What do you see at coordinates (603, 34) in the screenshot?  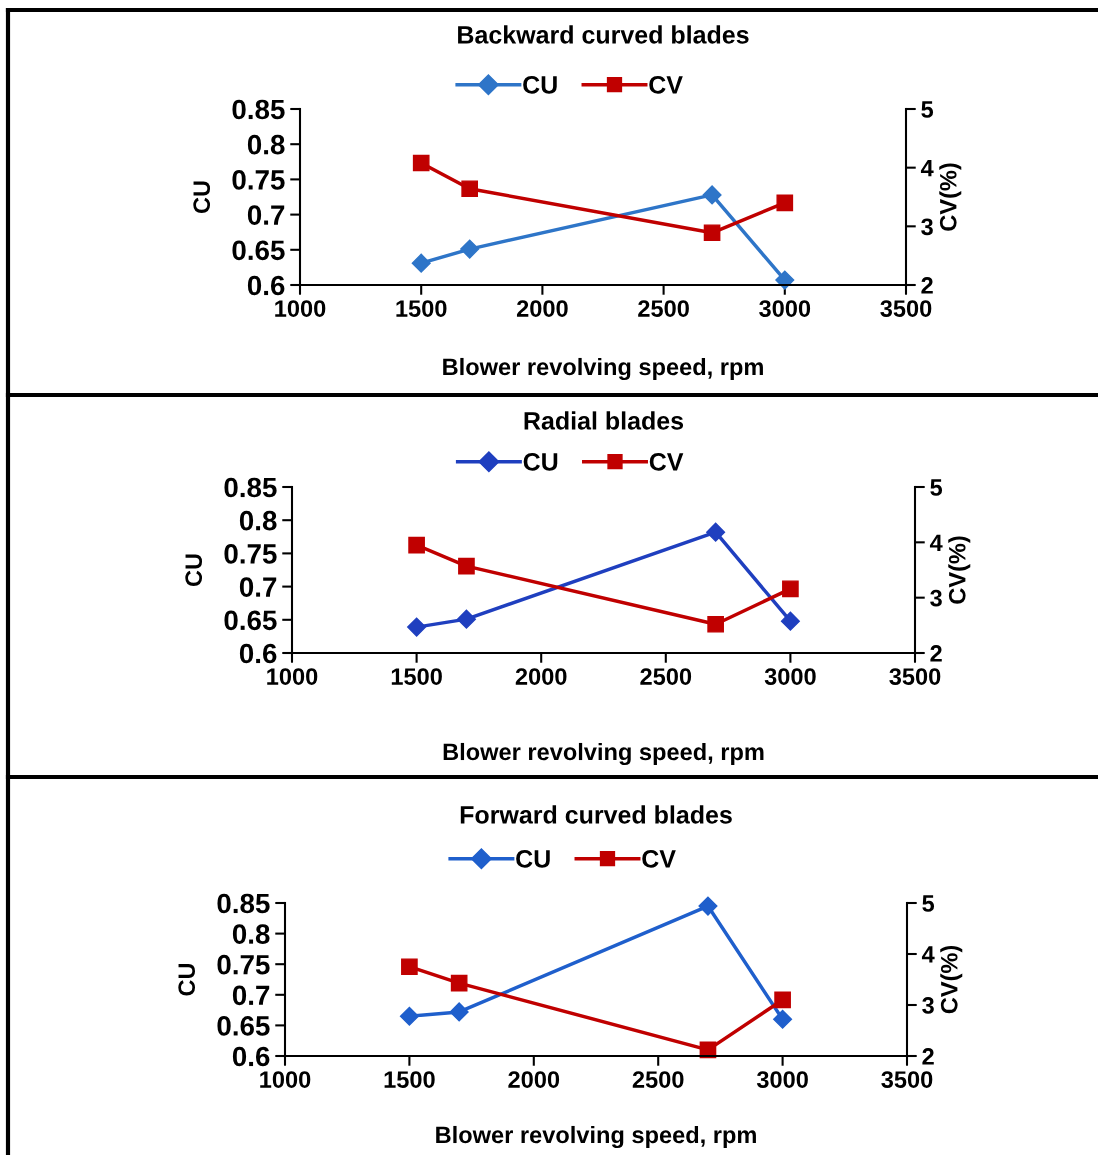 I see `chart-title: Backward curved blades` at bounding box center [603, 34].